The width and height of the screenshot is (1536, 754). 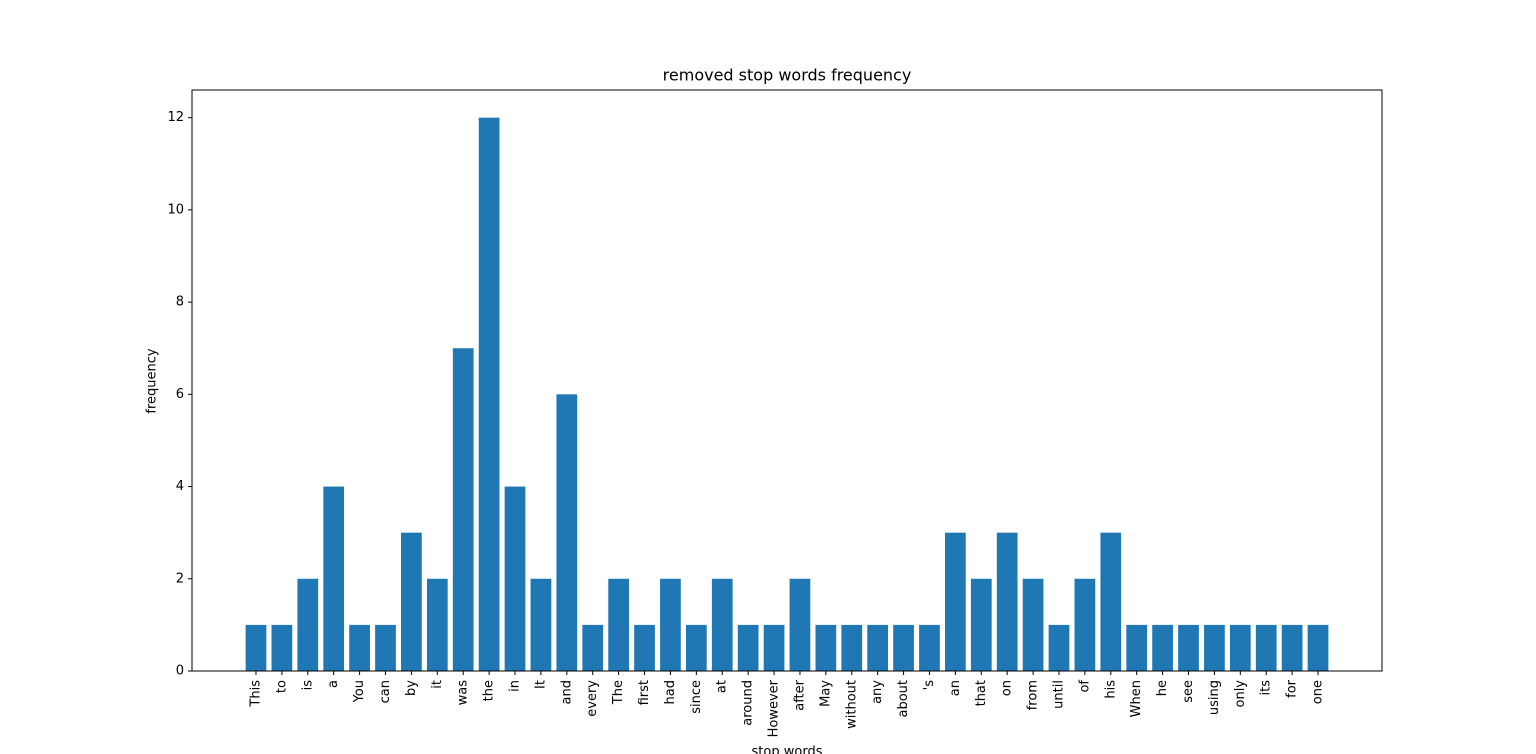 What do you see at coordinates (175, 209) in the screenshot?
I see `y-tick-label: 10` at bounding box center [175, 209].